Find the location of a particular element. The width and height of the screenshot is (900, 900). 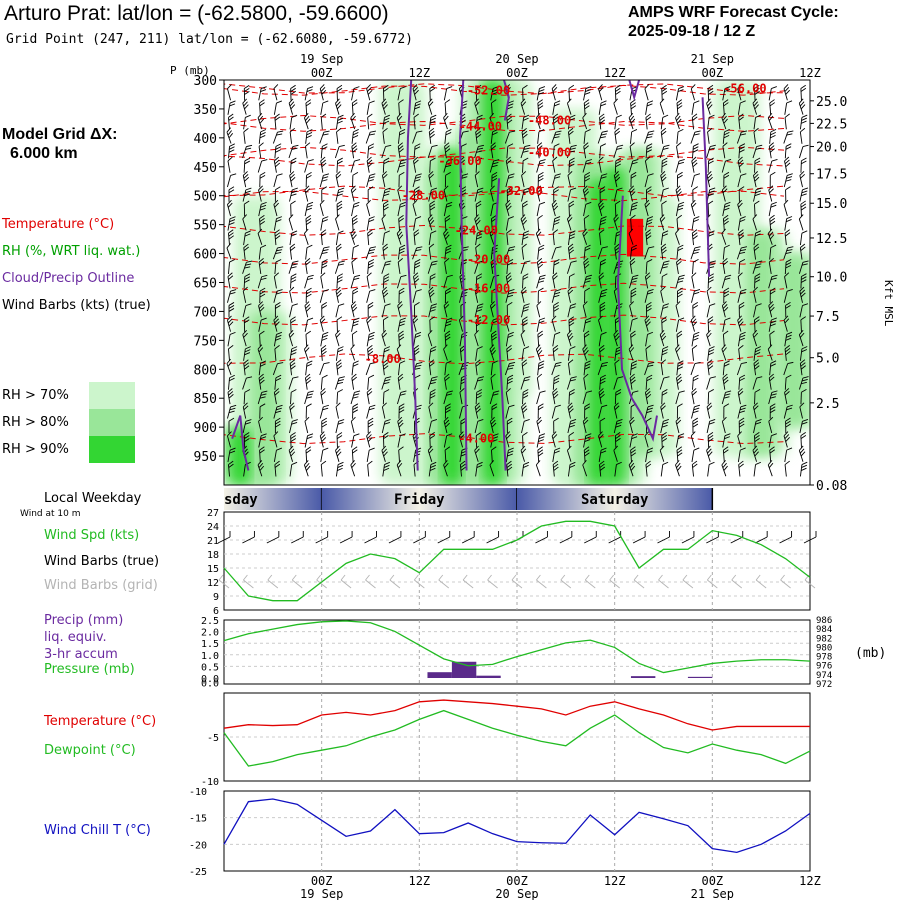

rh-shading-column is located at coordinates (492, 282).